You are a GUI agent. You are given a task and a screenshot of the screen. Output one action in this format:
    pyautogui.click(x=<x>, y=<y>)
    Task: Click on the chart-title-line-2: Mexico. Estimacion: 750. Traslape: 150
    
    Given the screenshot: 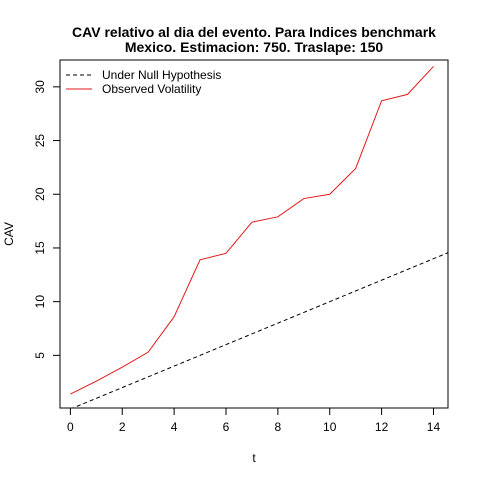 What is the action you would take?
    pyautogui.click(x=254, y=47)
    